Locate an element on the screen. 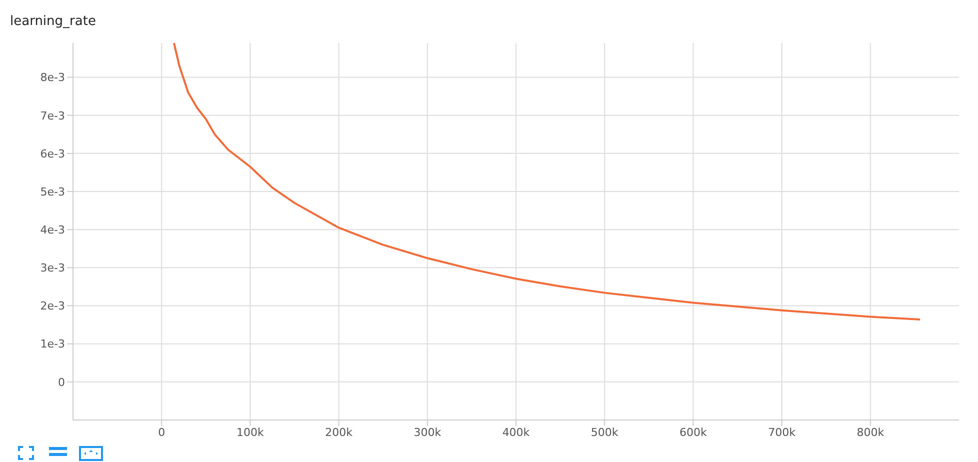 The width and height of the screenshot is (978, 462). y-tick-label: 2e-3 is located at coordinates (52, 306).